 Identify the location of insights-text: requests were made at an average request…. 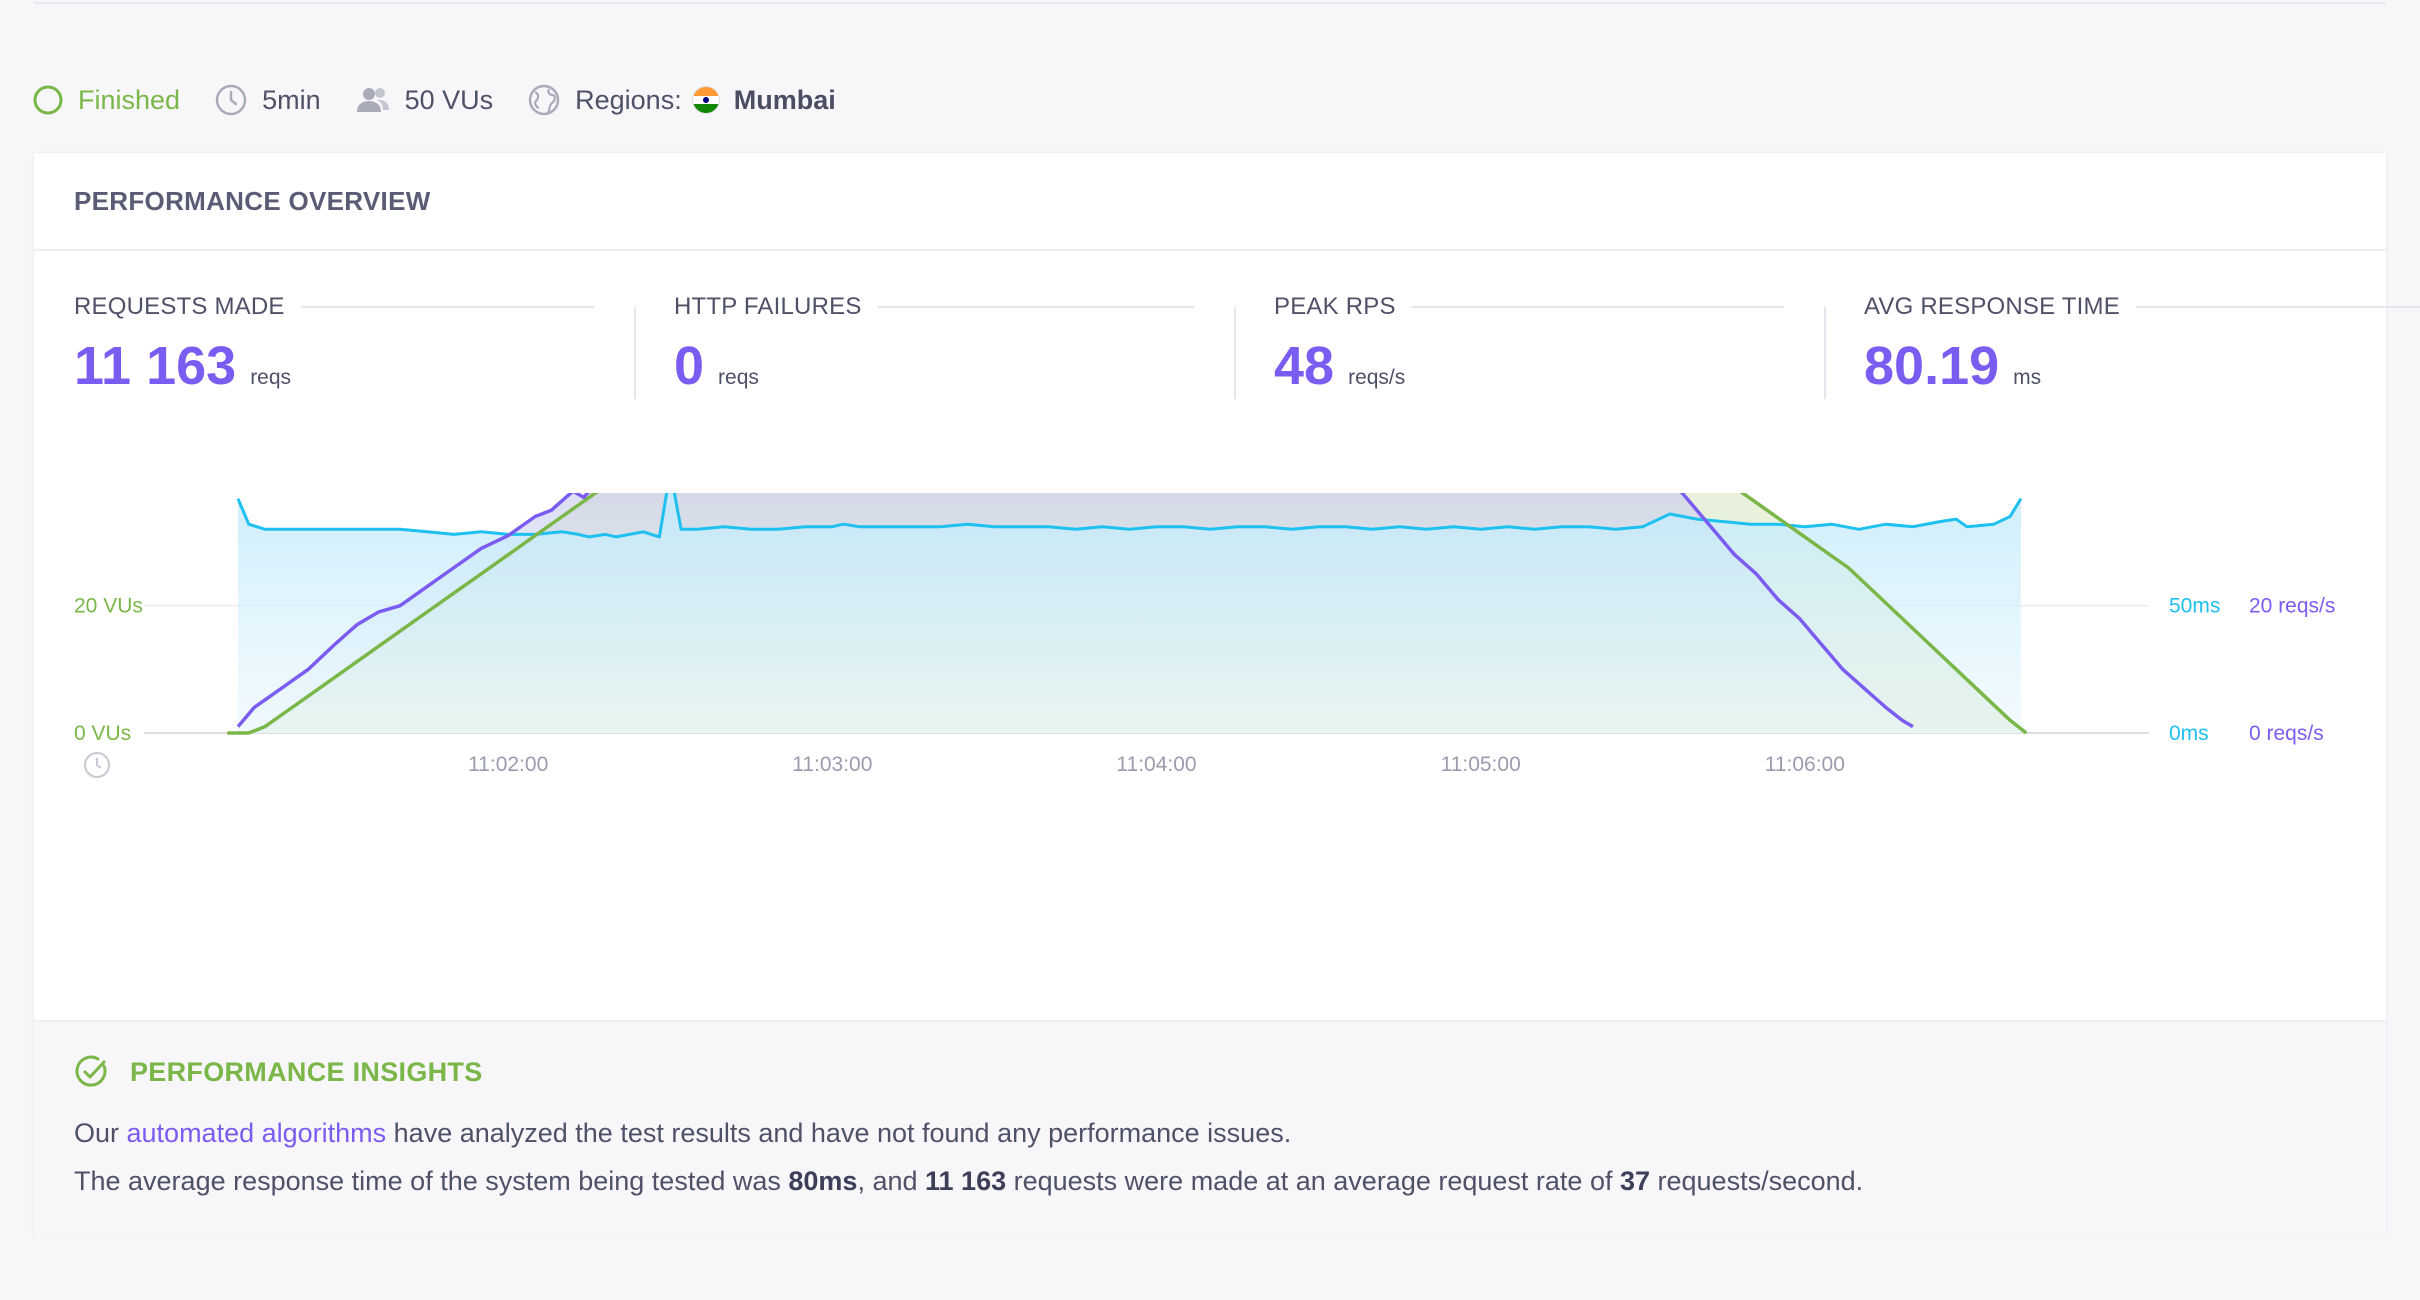
(1313, 1181).